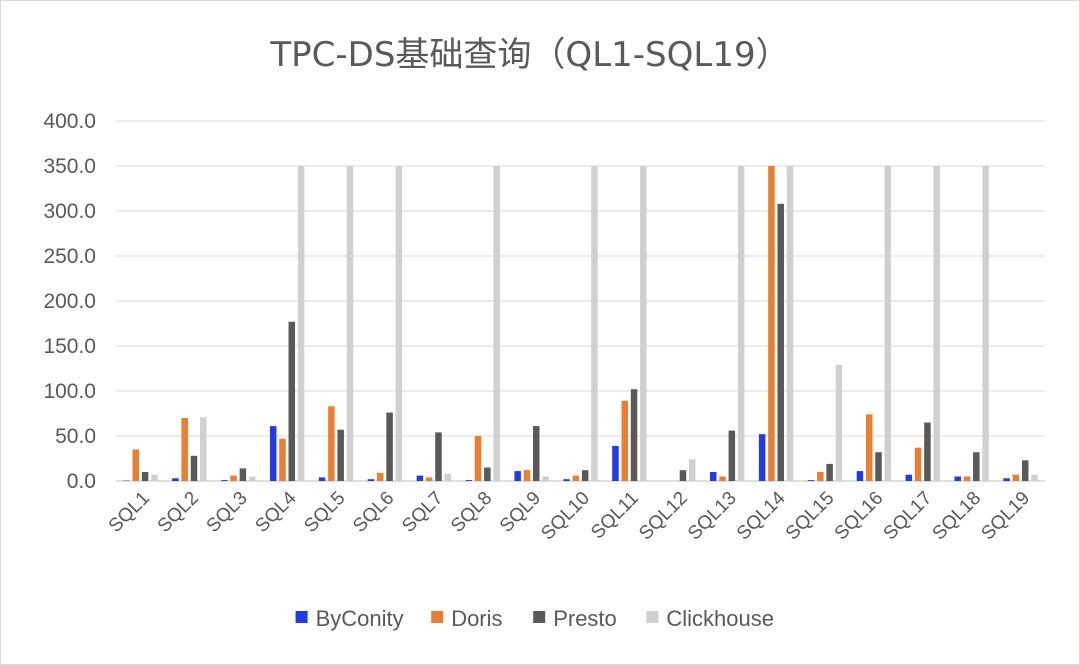 The width and height of the screenshot is (1080, 665). What do you see at coordinates (663, 516) in the screenshot?
I see `x-tick-label: SQL12` at bounding box center [663, 516].